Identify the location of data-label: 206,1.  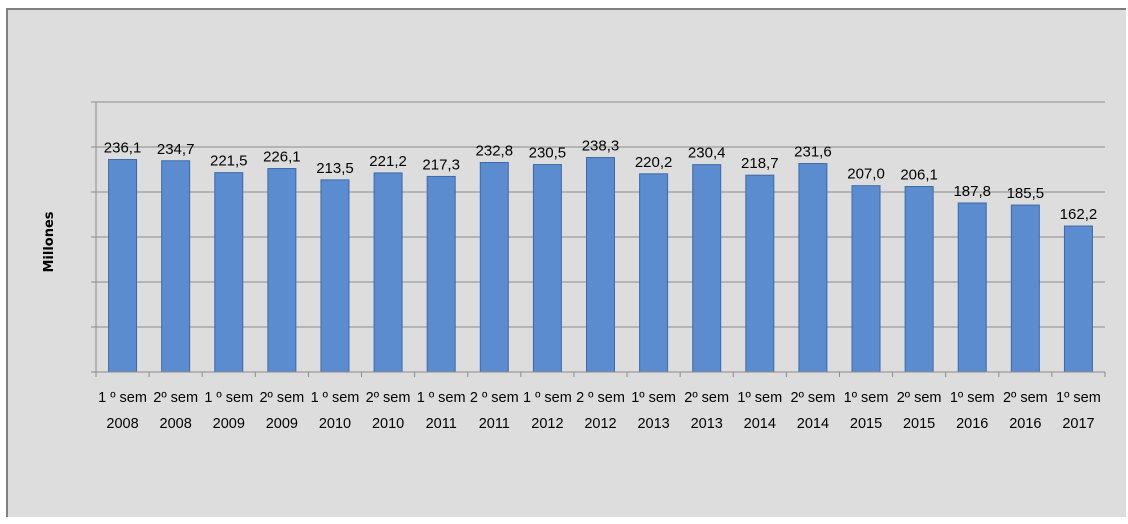
(919, 175).